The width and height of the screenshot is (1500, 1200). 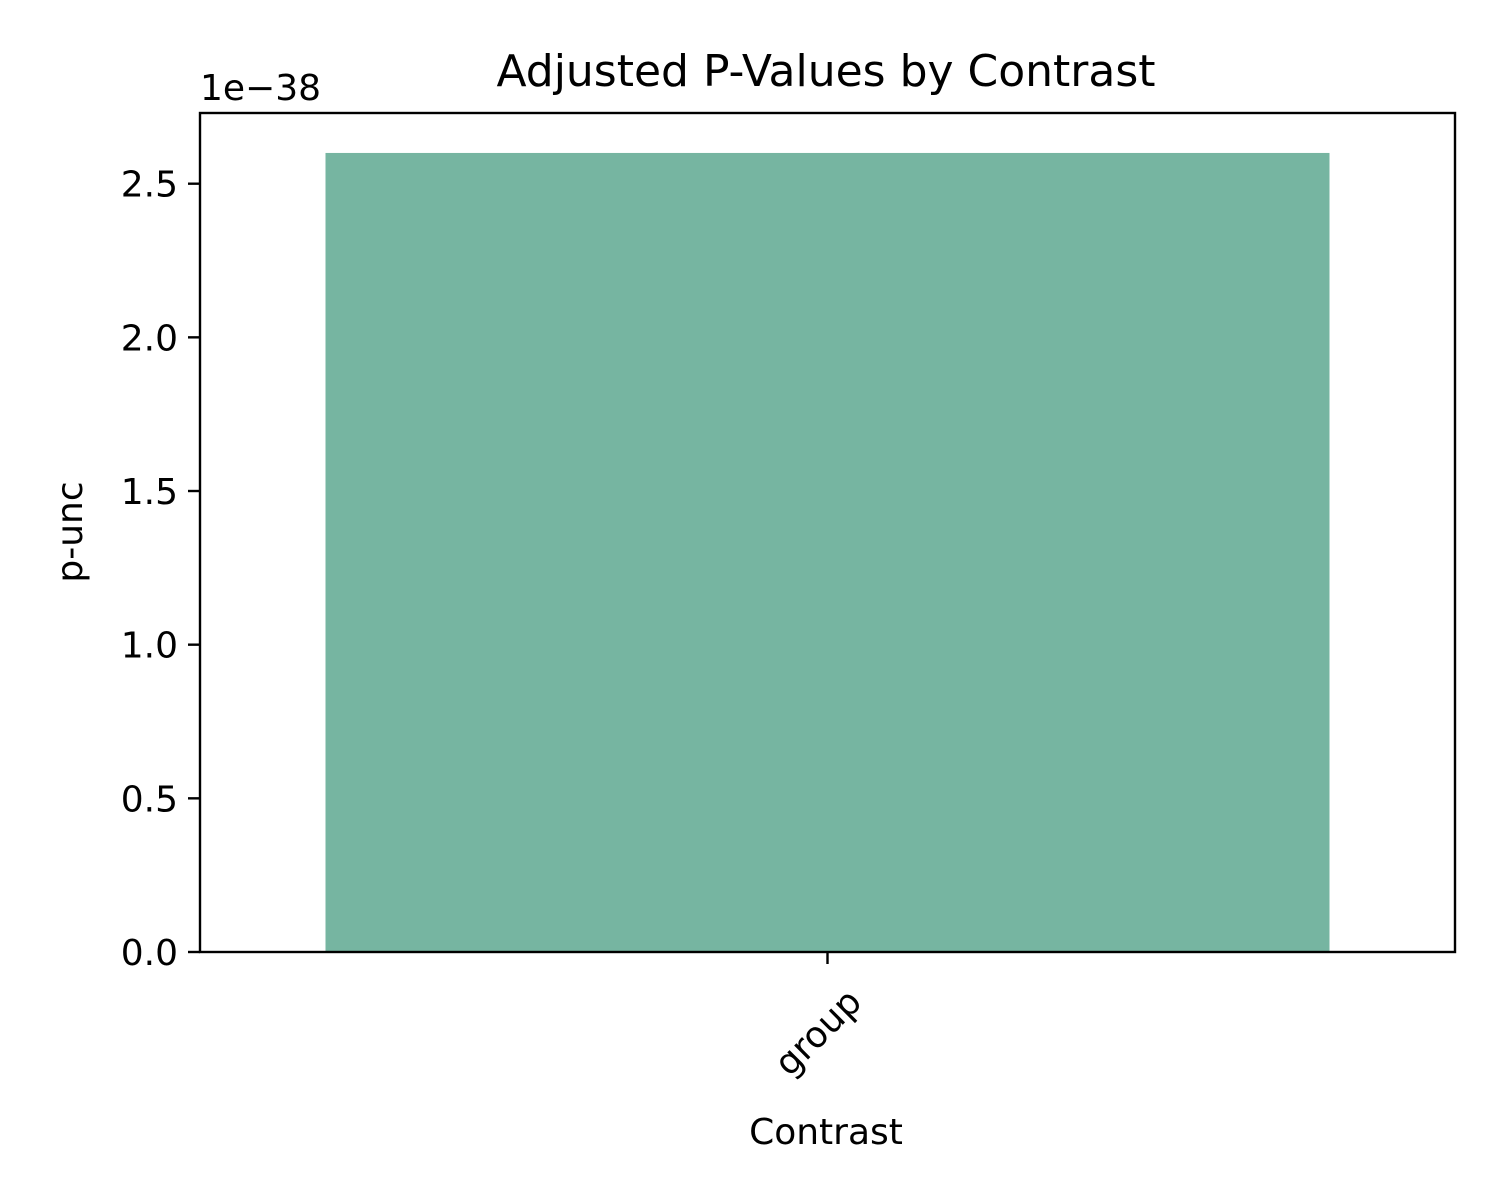 I want to click on x-tick-label: group, so click(x=818, y=1032).